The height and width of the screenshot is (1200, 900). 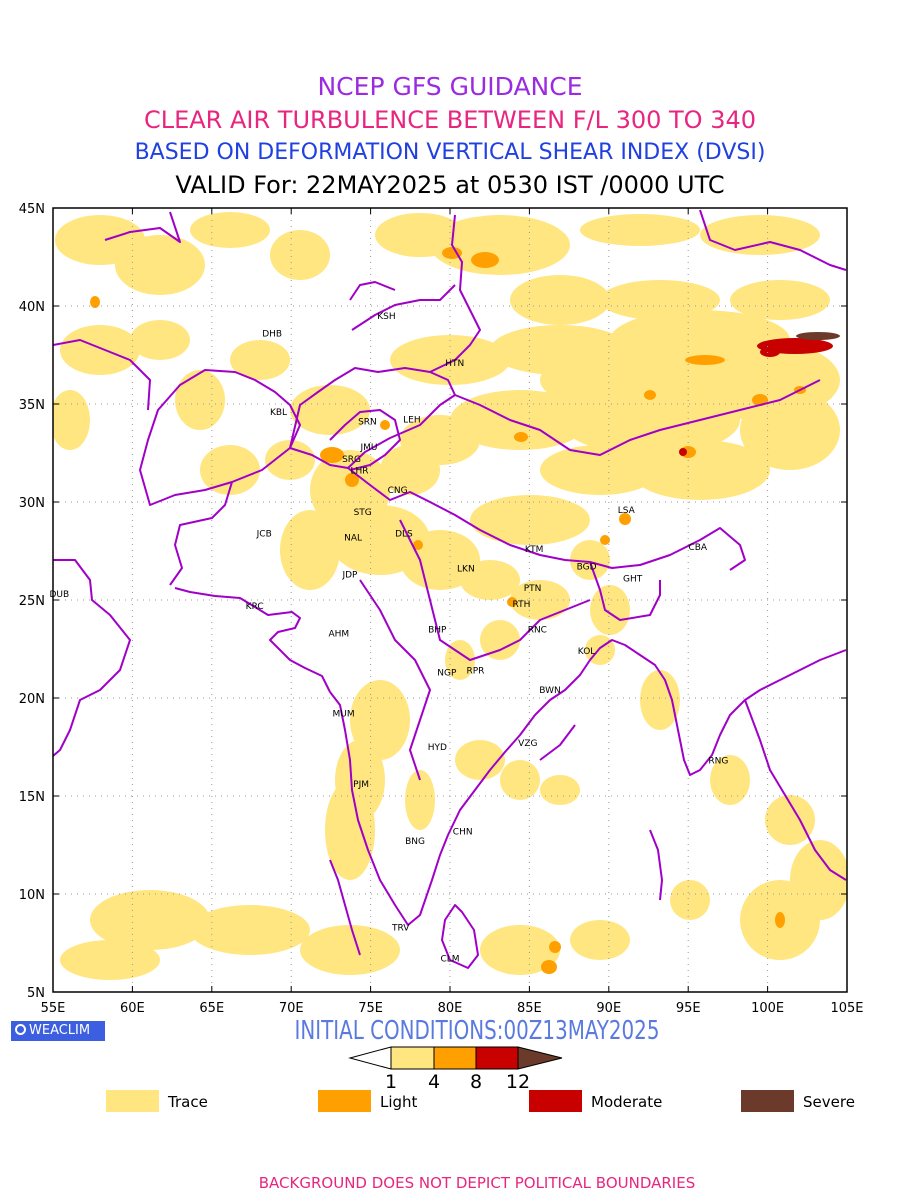 I want to click on legend-label: Moderate, so click(x=627, y=1102).